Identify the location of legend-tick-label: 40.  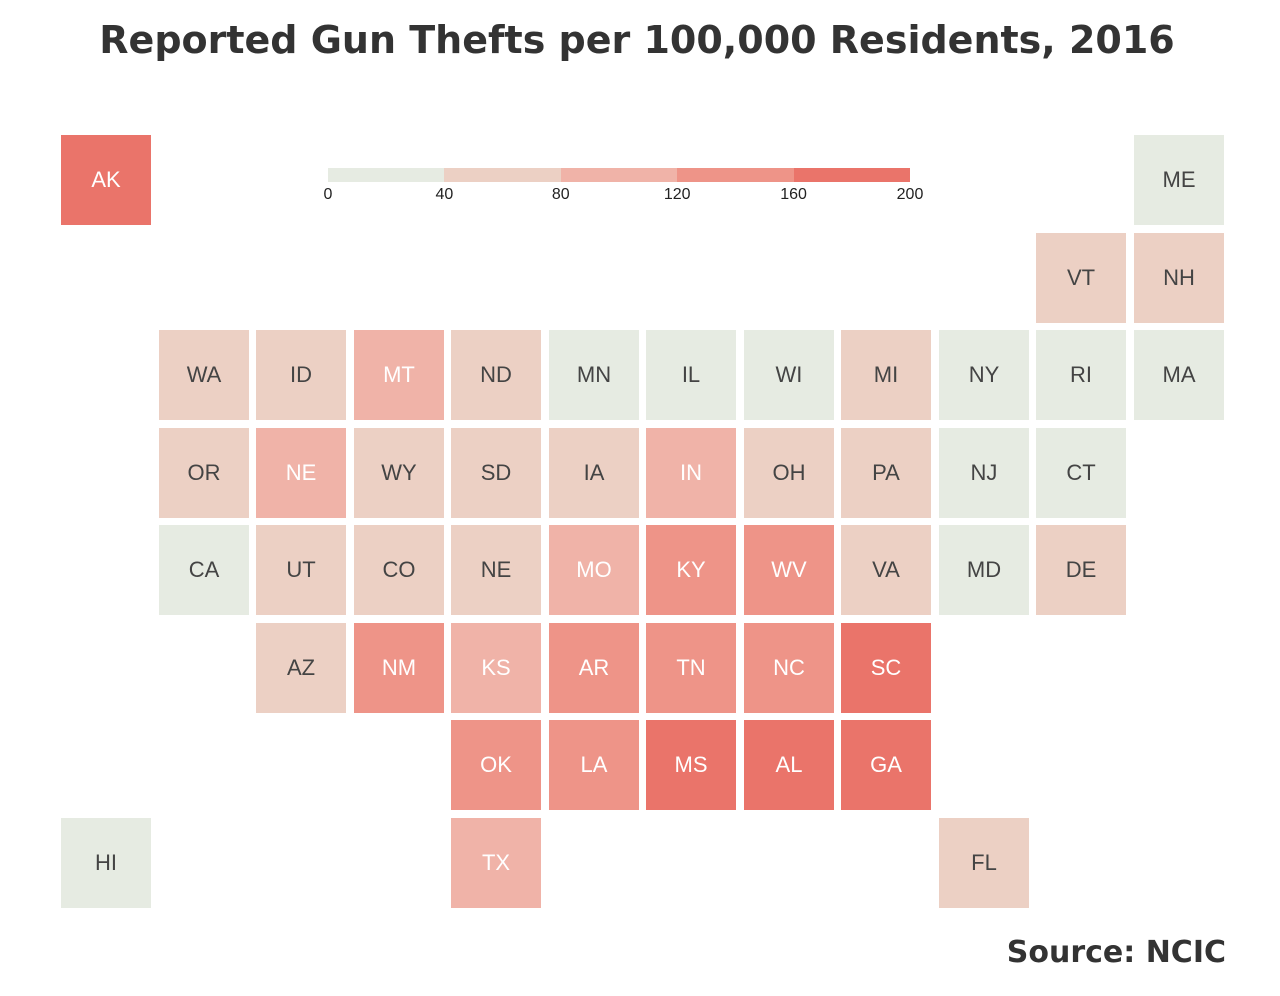
(444, 194).